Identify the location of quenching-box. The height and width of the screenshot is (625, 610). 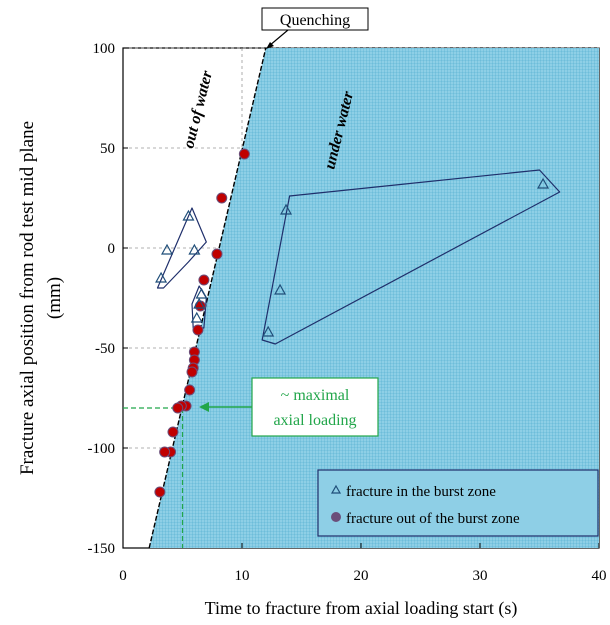
(315, 19).